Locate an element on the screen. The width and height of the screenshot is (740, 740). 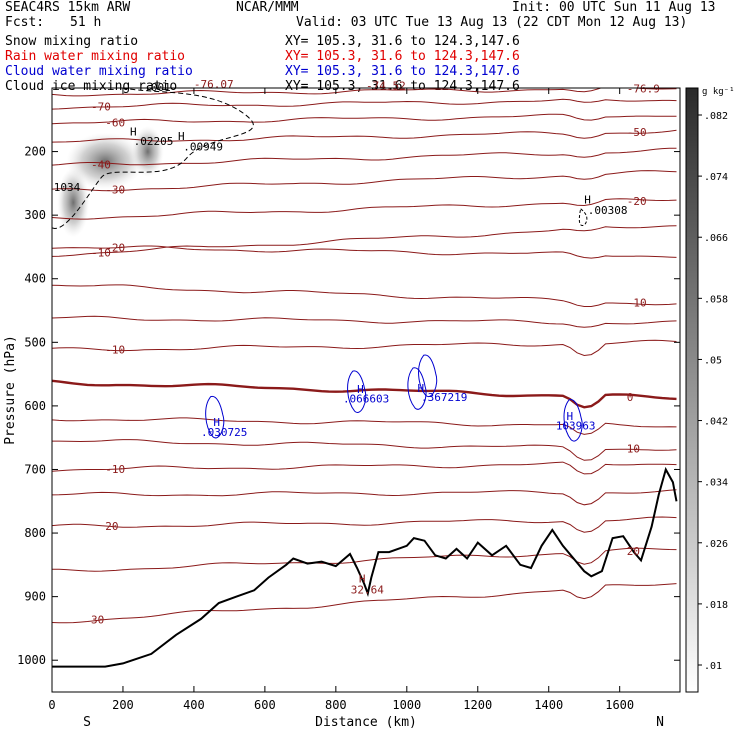
contour-label-10: H is located at coordinates (360, 389).